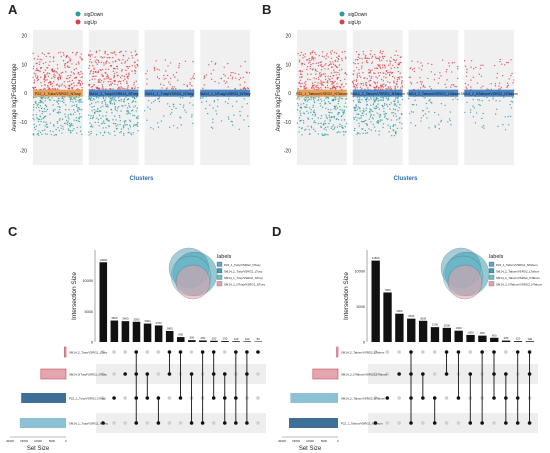 This screenshot has width=550, height=453. I want to click on matrix-row-shade, so click(453, 423).